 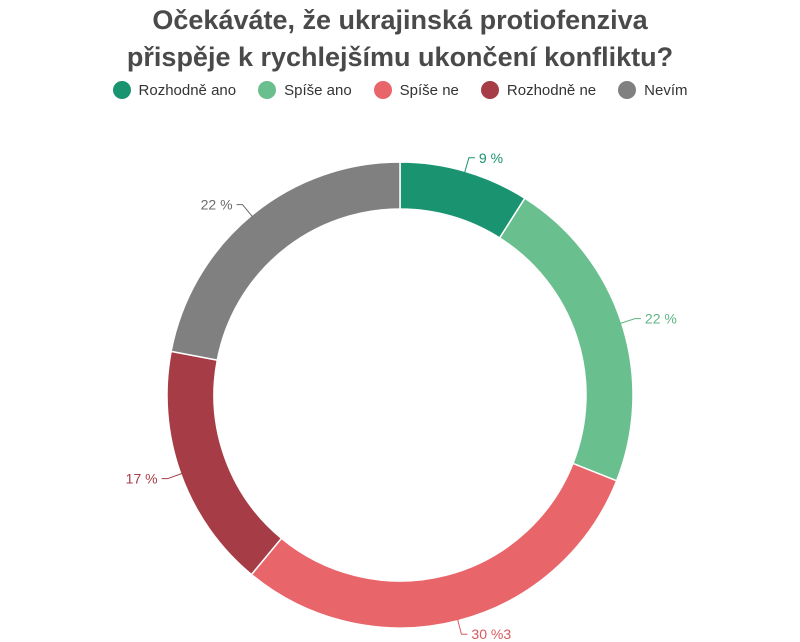 I want to click on legend-label-spise-ne: Spíše ne, so click(x=429, y=90).